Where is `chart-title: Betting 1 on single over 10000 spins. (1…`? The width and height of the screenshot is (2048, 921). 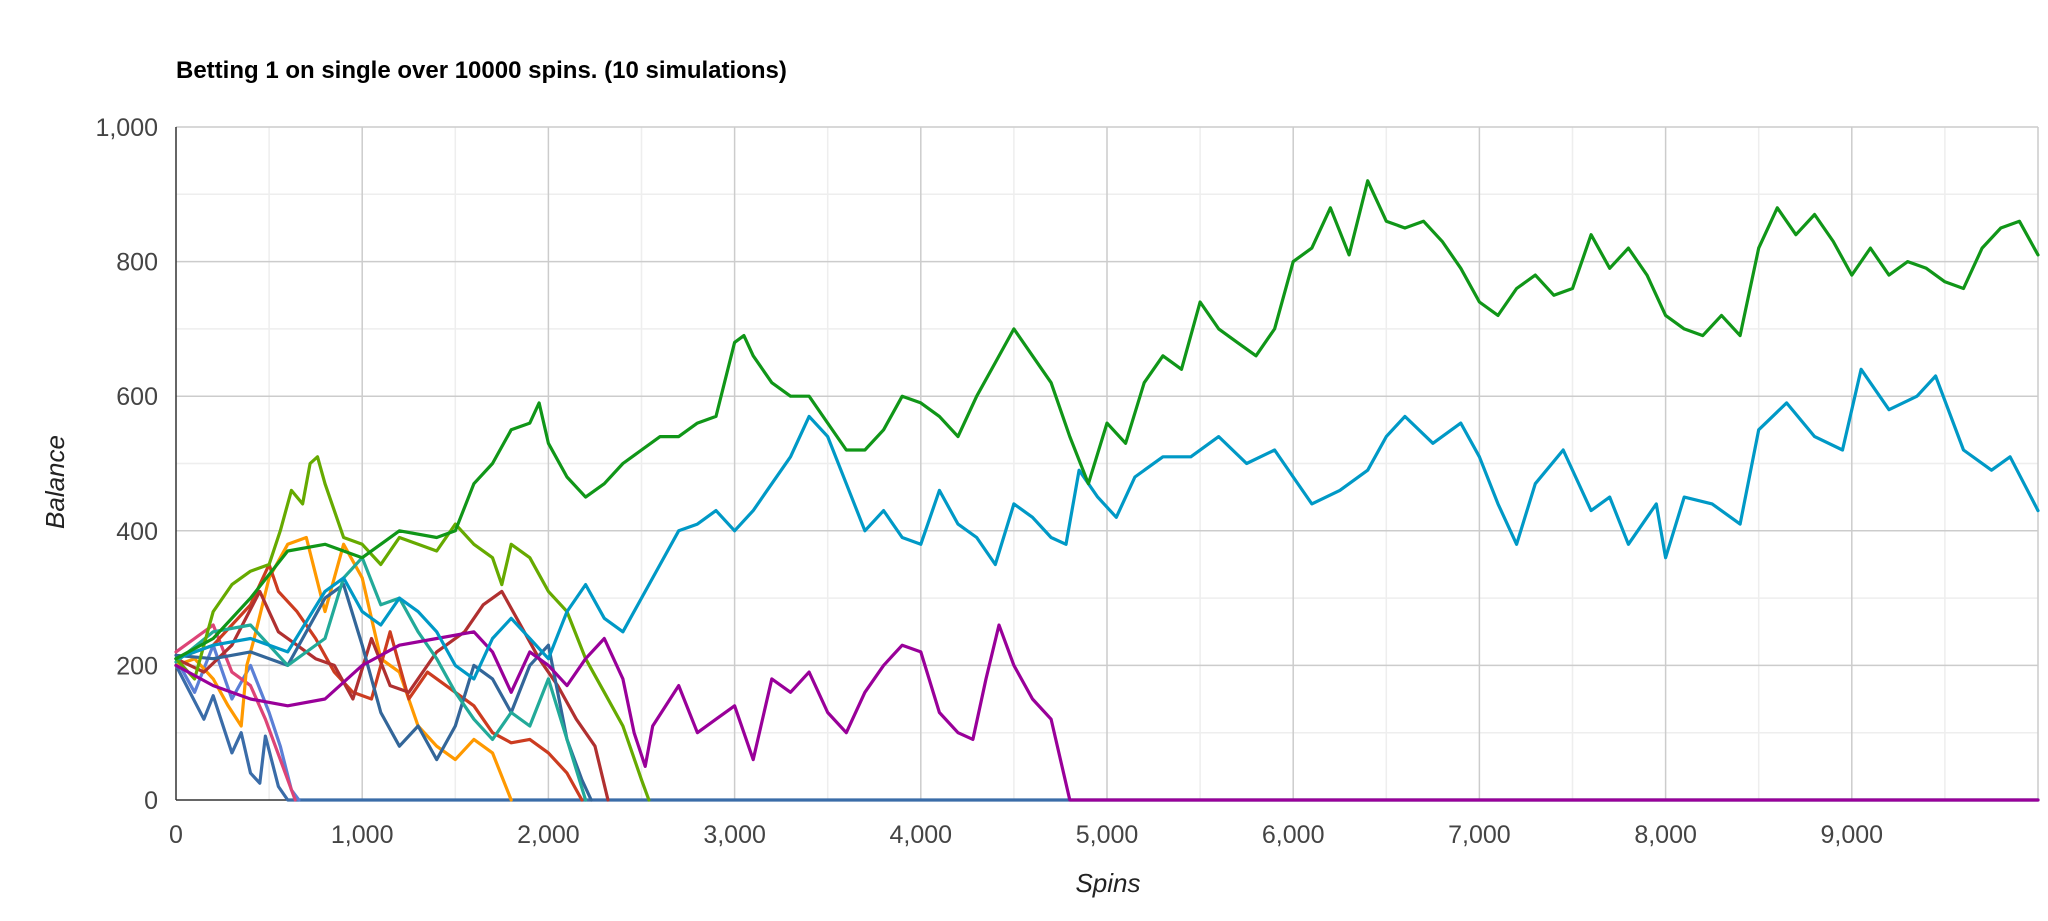
chart-title: Betting 1 on single over 10000 spins. (1… is located at coordinates (481, 70).